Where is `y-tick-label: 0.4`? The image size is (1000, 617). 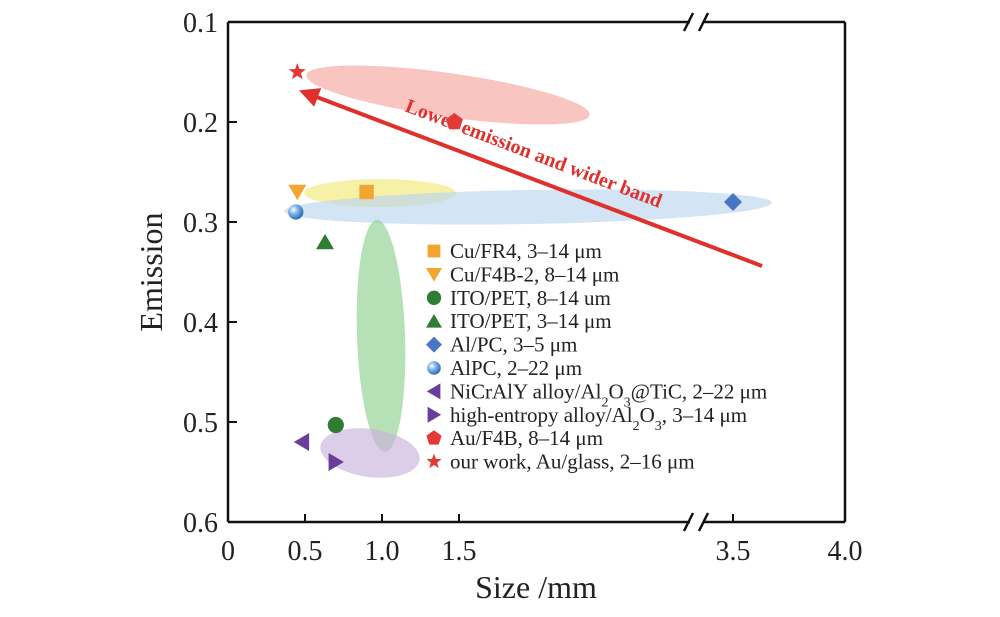
y-tick-label: 0.4 is located at coordinates (200, 323).